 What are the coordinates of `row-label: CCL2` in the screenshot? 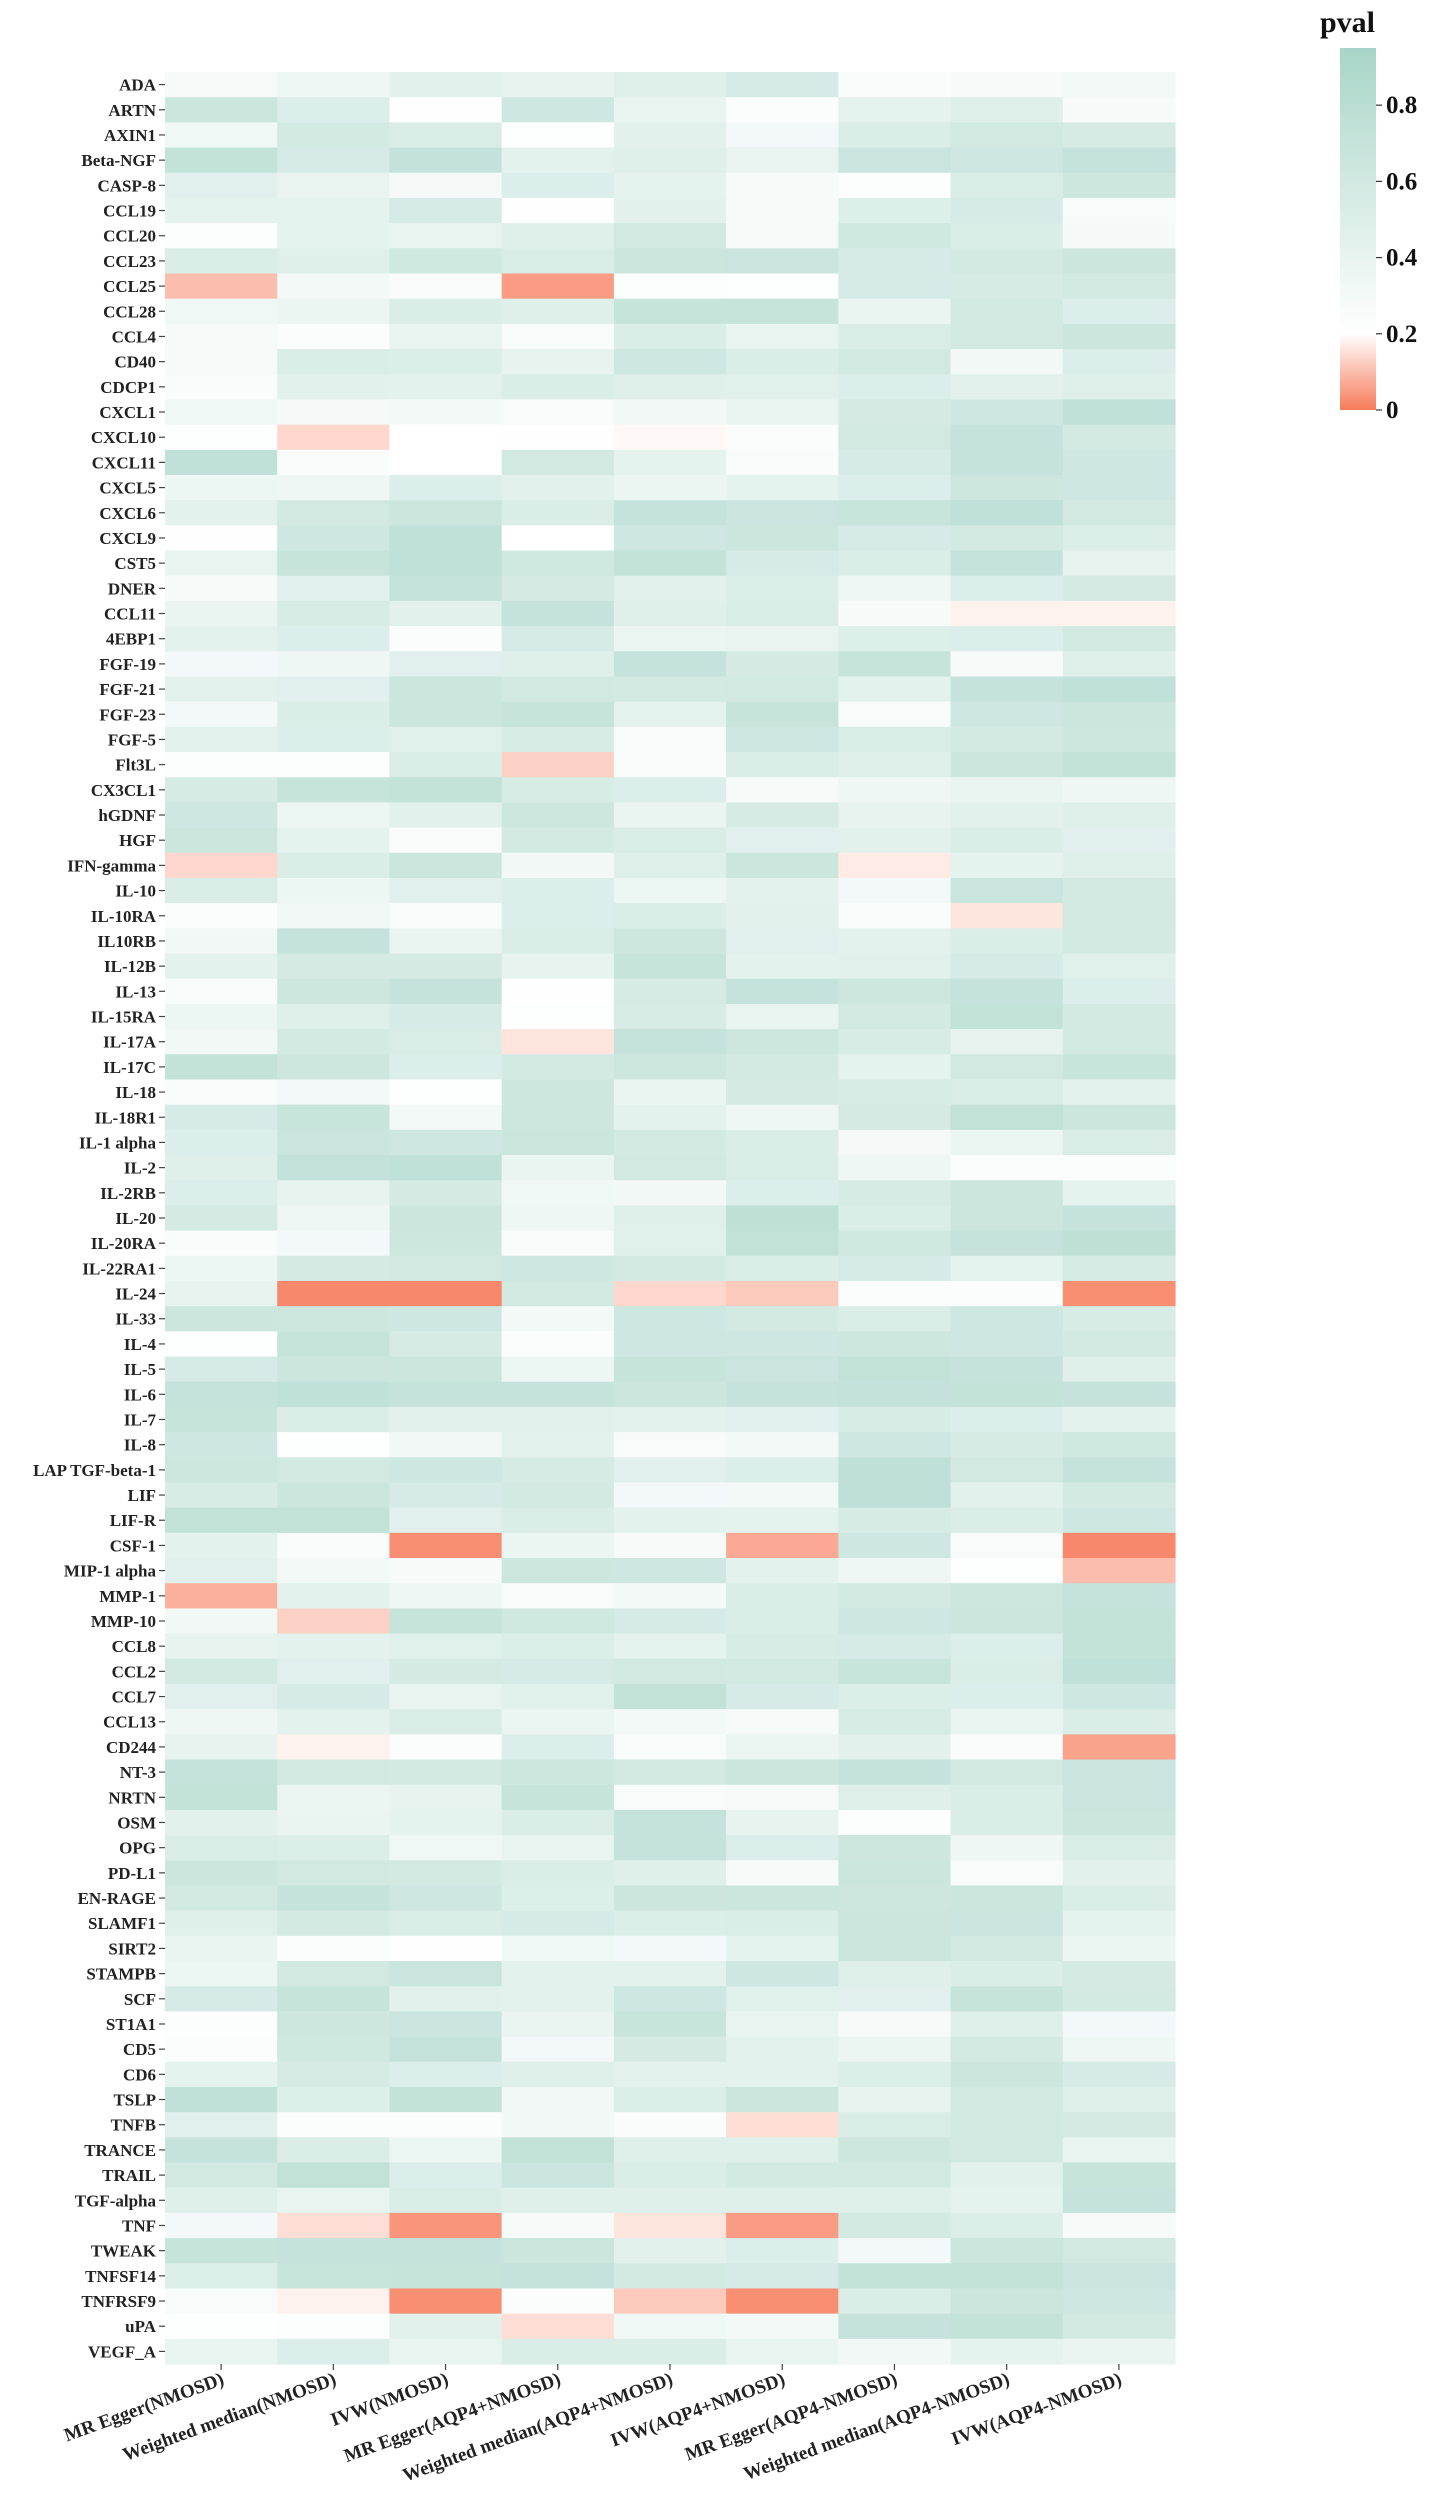 It's located at (134, 1671).